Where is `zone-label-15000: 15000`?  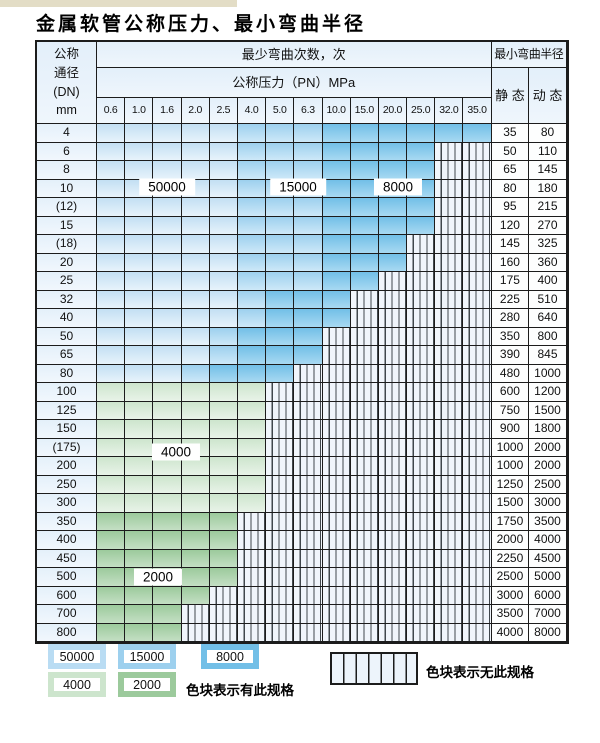 zone-label-15000: 15000 is located at coordinates (298, 187).